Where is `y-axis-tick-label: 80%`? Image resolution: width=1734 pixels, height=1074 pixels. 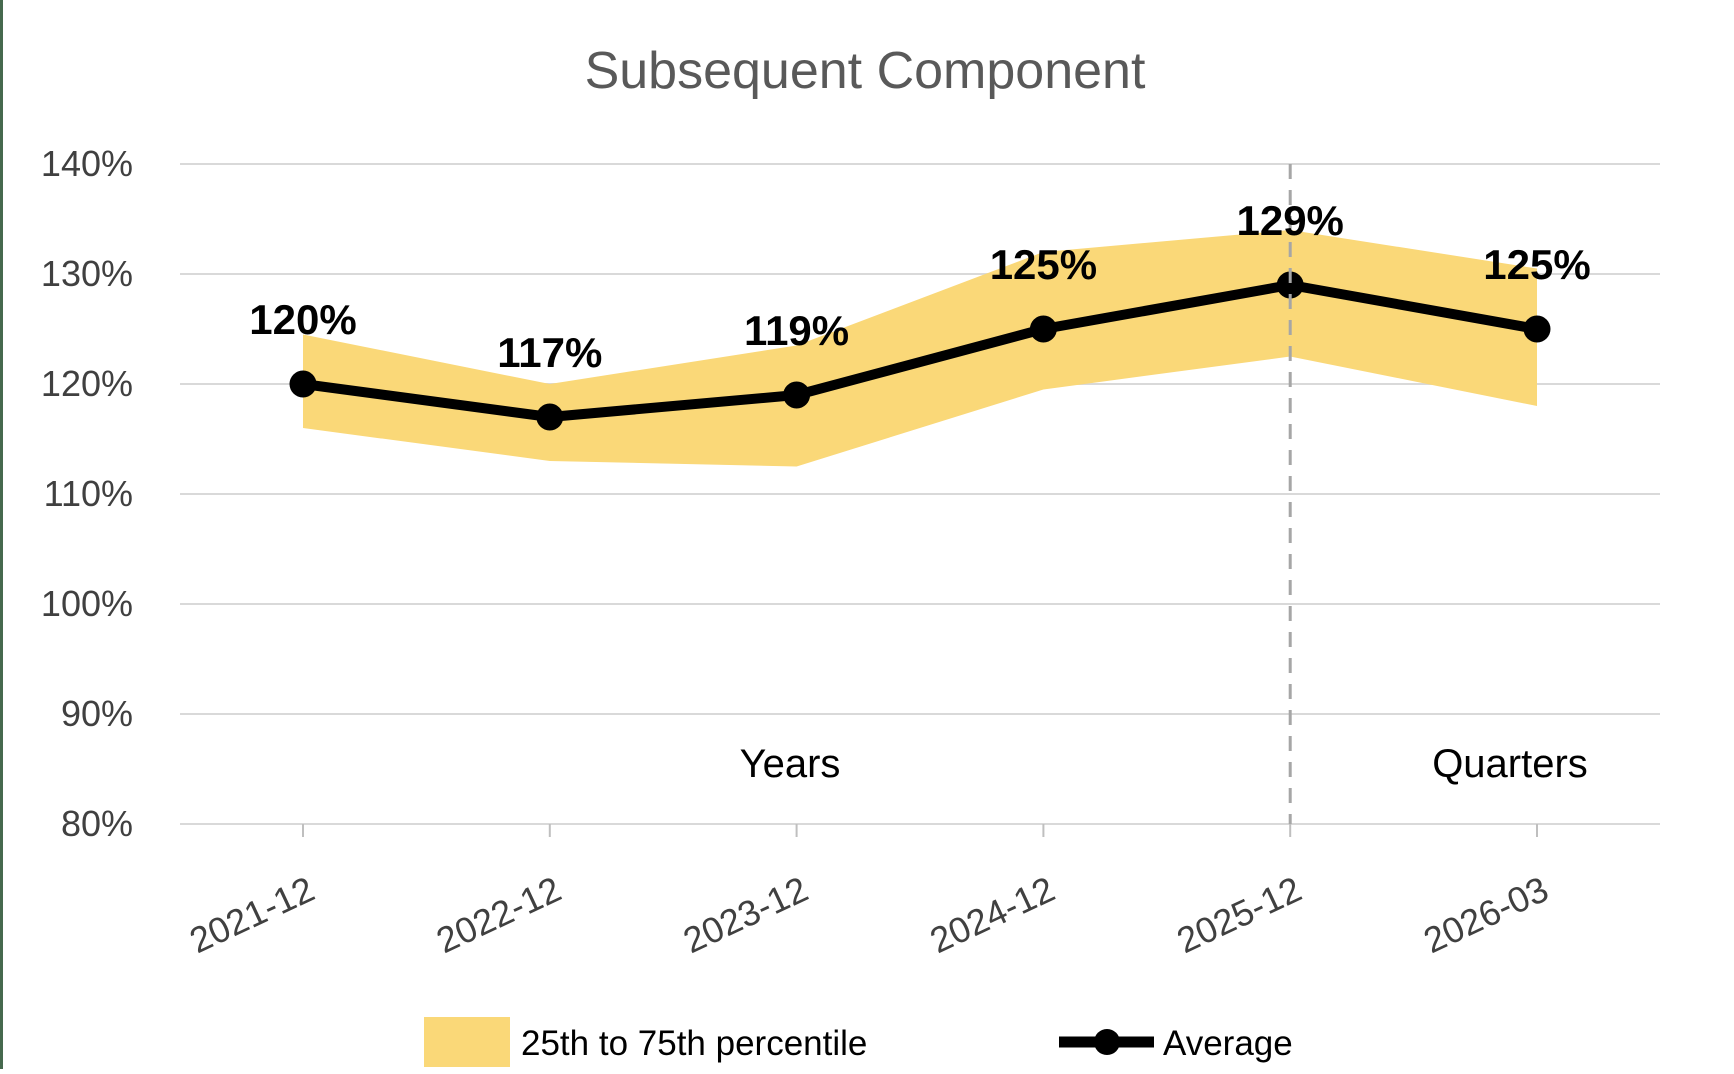
y-axis-tick-label: 80% is located at coordinates (97, 823).